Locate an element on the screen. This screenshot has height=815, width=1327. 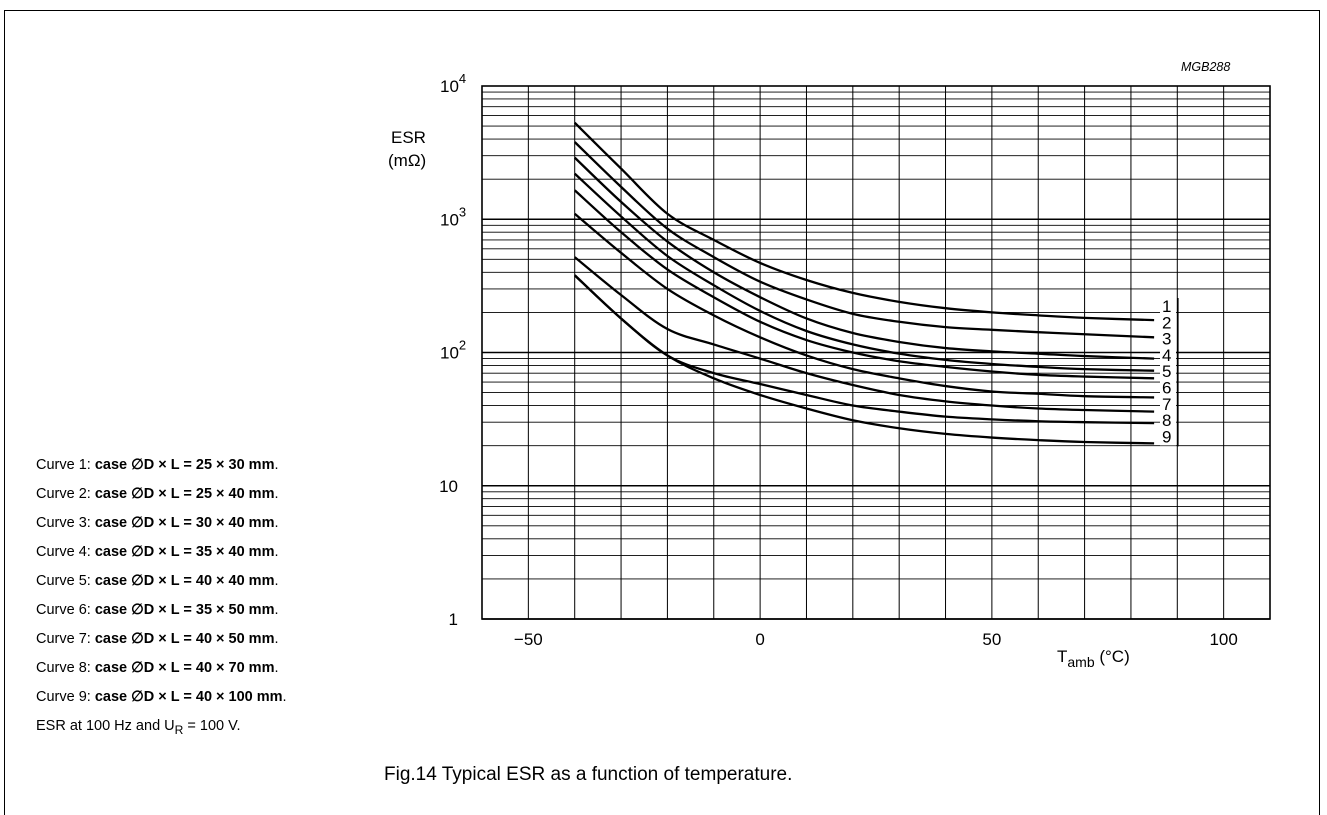
x-tick-label: 0 is located at coordinates (759, 639).